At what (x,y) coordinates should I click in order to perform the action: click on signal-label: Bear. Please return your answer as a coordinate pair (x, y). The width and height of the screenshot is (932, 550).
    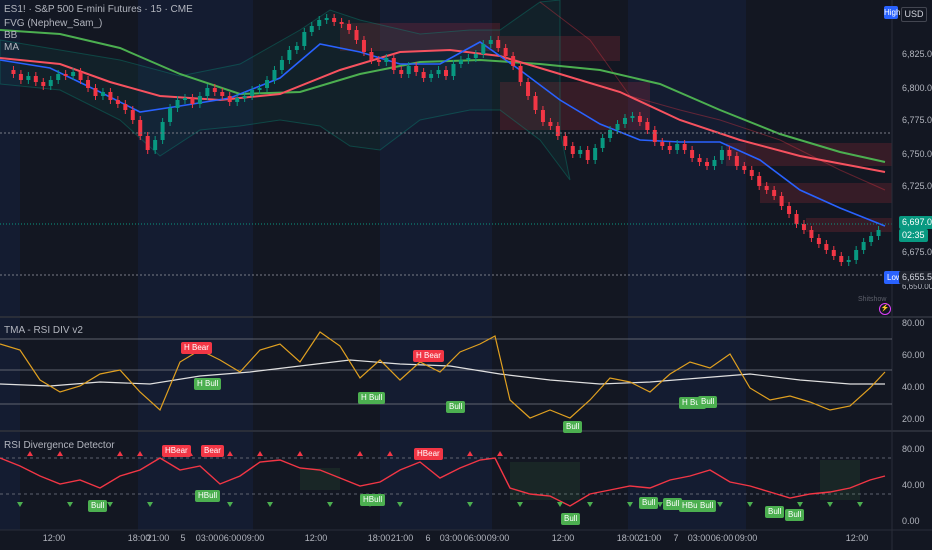
    Looking at the image, I should click on (212, 451).